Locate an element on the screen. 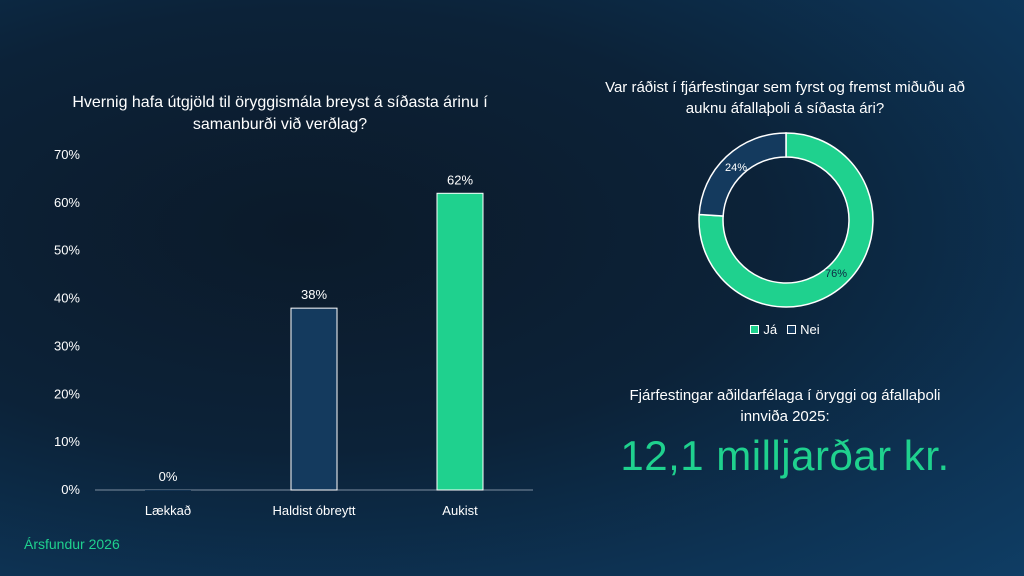 The width and height of the screenshot is (1024, 576). legend-swatch-ja is located at coordinates (755, 329).